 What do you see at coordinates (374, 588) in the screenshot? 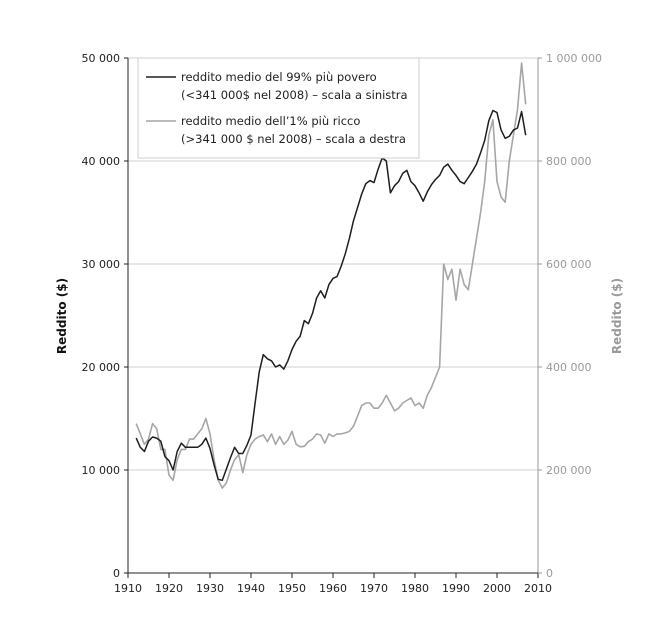
I see `x-tick-label: 1970` at bounding box center [374, 588].